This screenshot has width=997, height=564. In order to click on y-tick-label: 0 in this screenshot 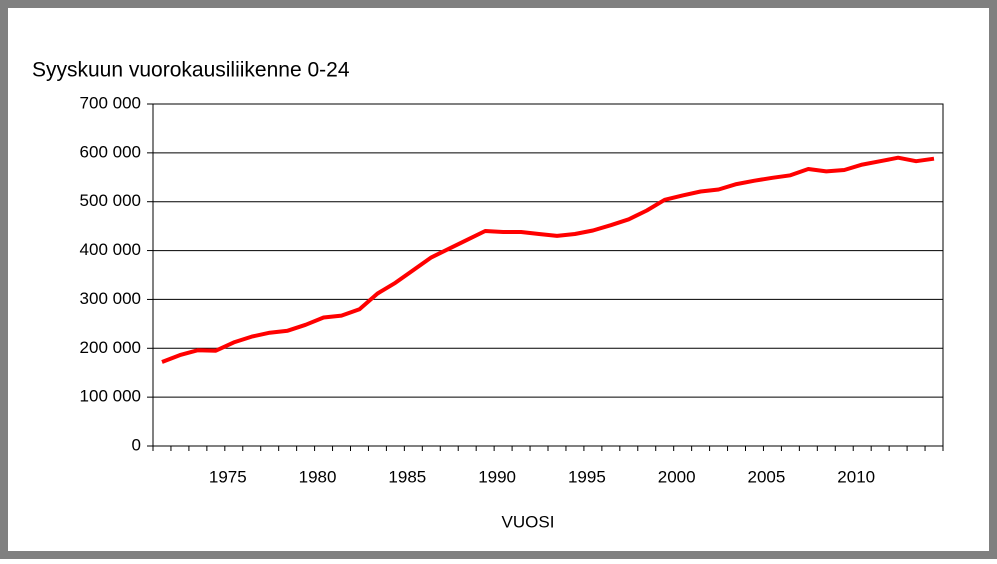, I will do `click(136, 444)`.